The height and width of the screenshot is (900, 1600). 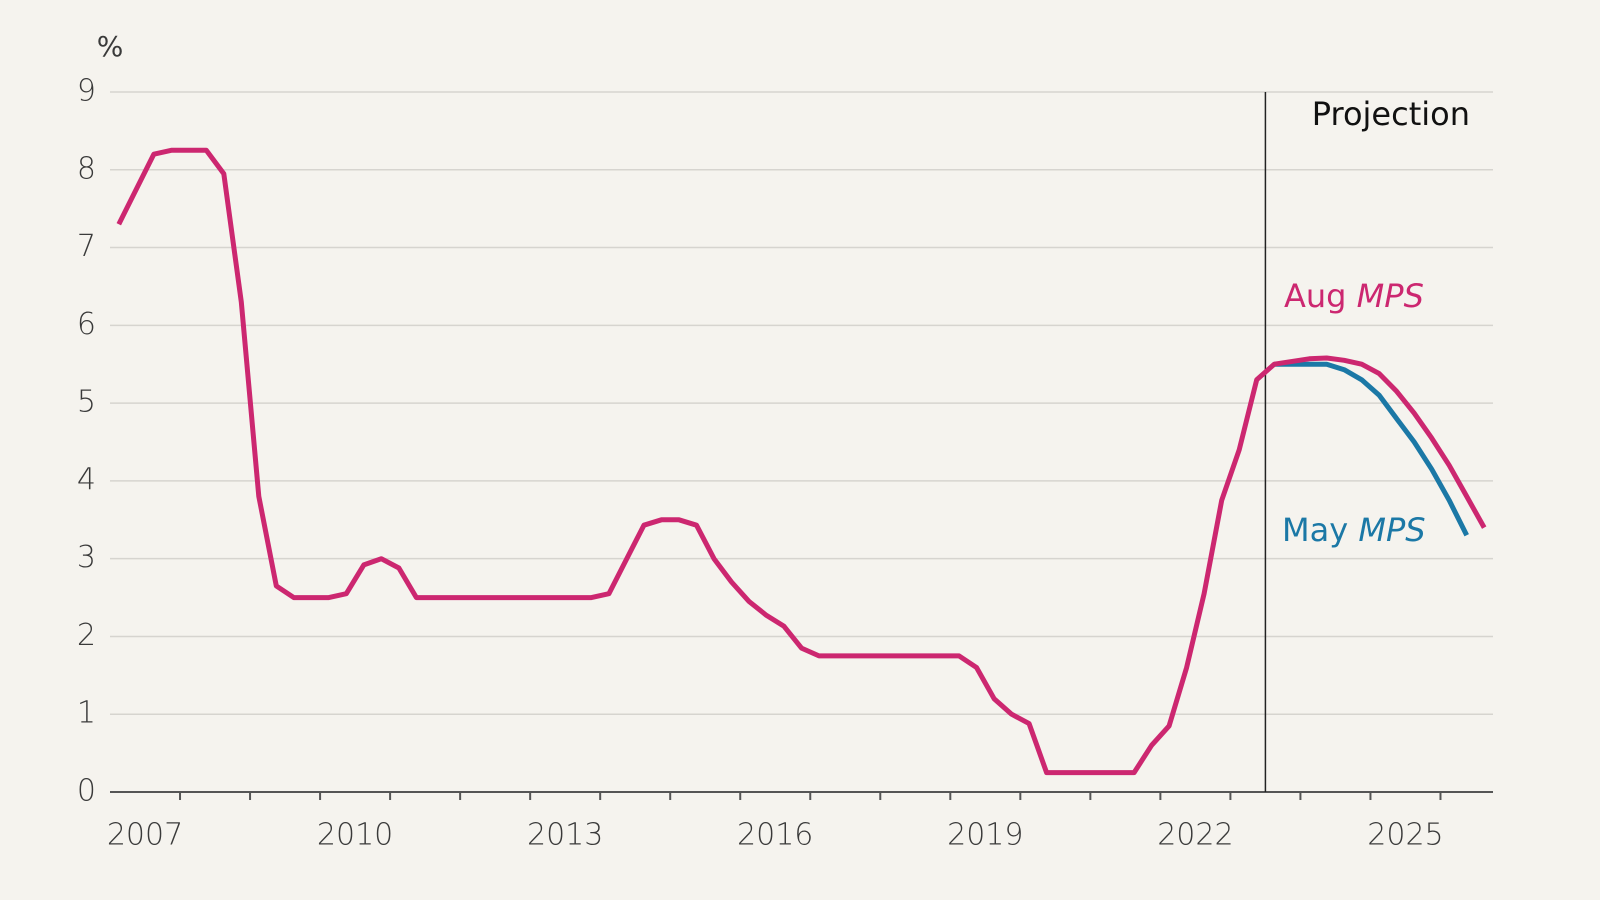 I want to click on x-tick-label: 2019, so click(x=985, y=835).